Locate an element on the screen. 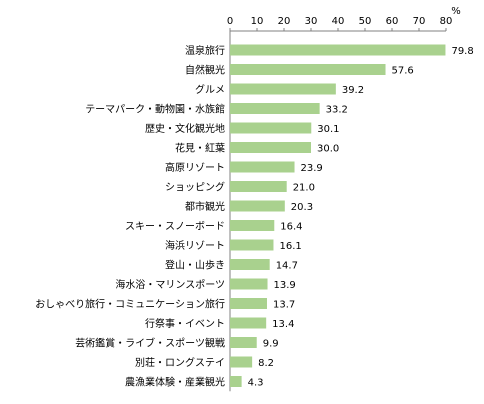 The width and height of the screenshot is (484, 404). value-label: 8.2 is located at coordinates (266, 363).